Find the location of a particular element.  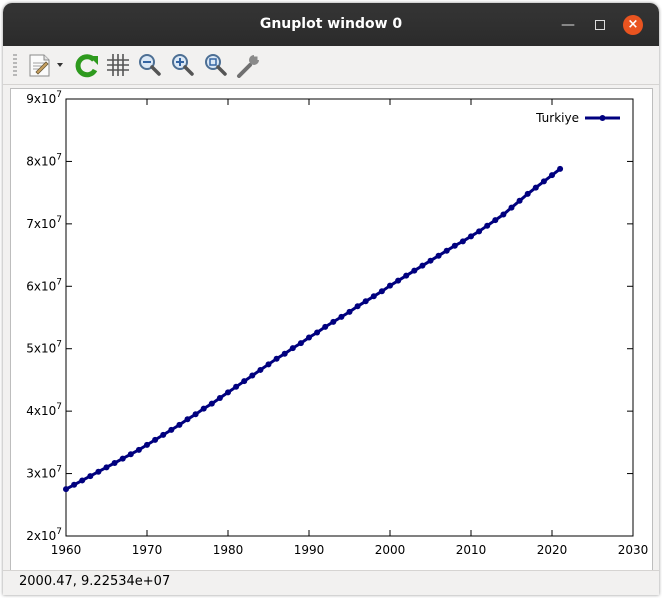

toolbar-grip-icon is located at coordinates (15, 65).